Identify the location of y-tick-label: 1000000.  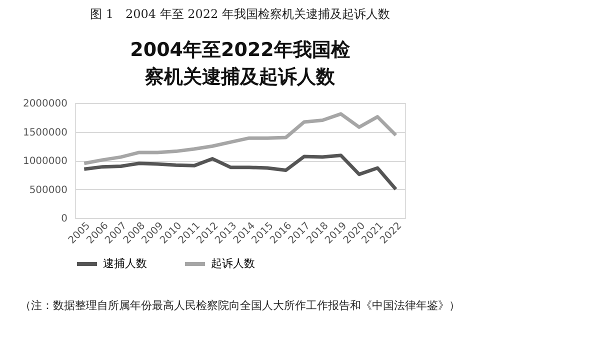
(45, 161).